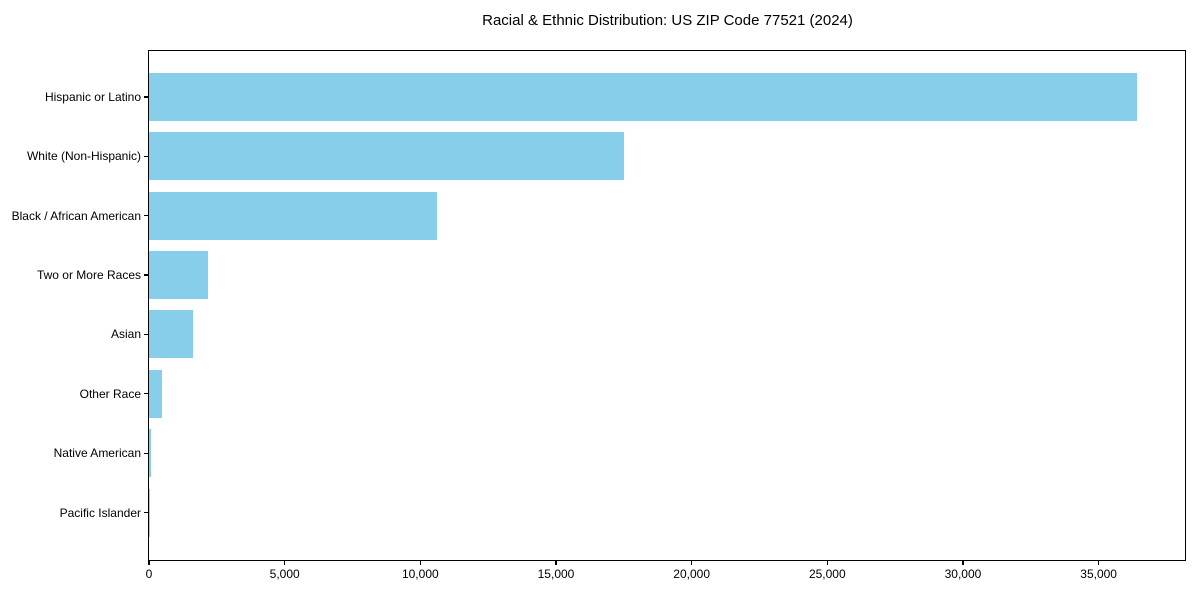  Describe the element at coordinates (1098, 574) in the screenshot. I see `x-tick-label-35-000: 35,000` at that location.